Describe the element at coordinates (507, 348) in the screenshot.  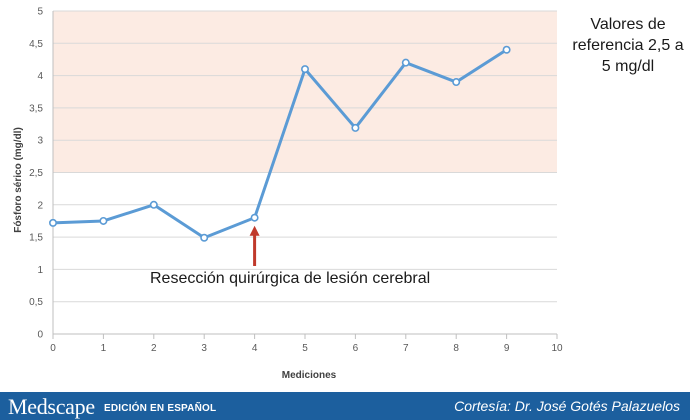
I see `x-tick-label: 9` at that location.